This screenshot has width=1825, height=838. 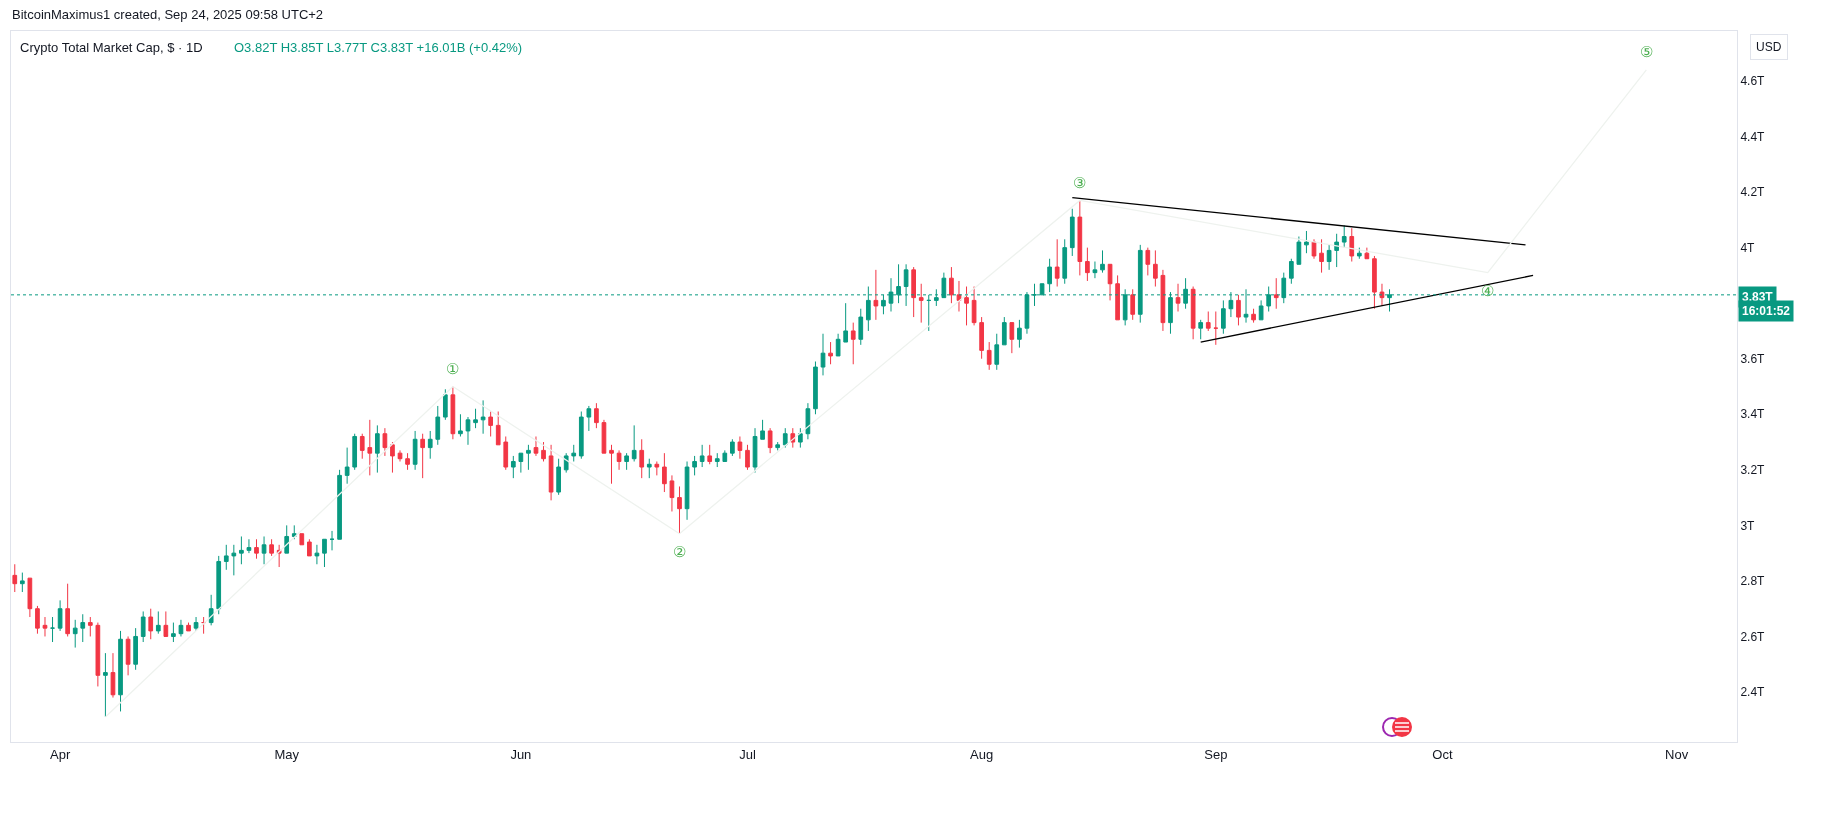 I want to click on y-tick-label: 3.4T, so click(x=1753, y=414).